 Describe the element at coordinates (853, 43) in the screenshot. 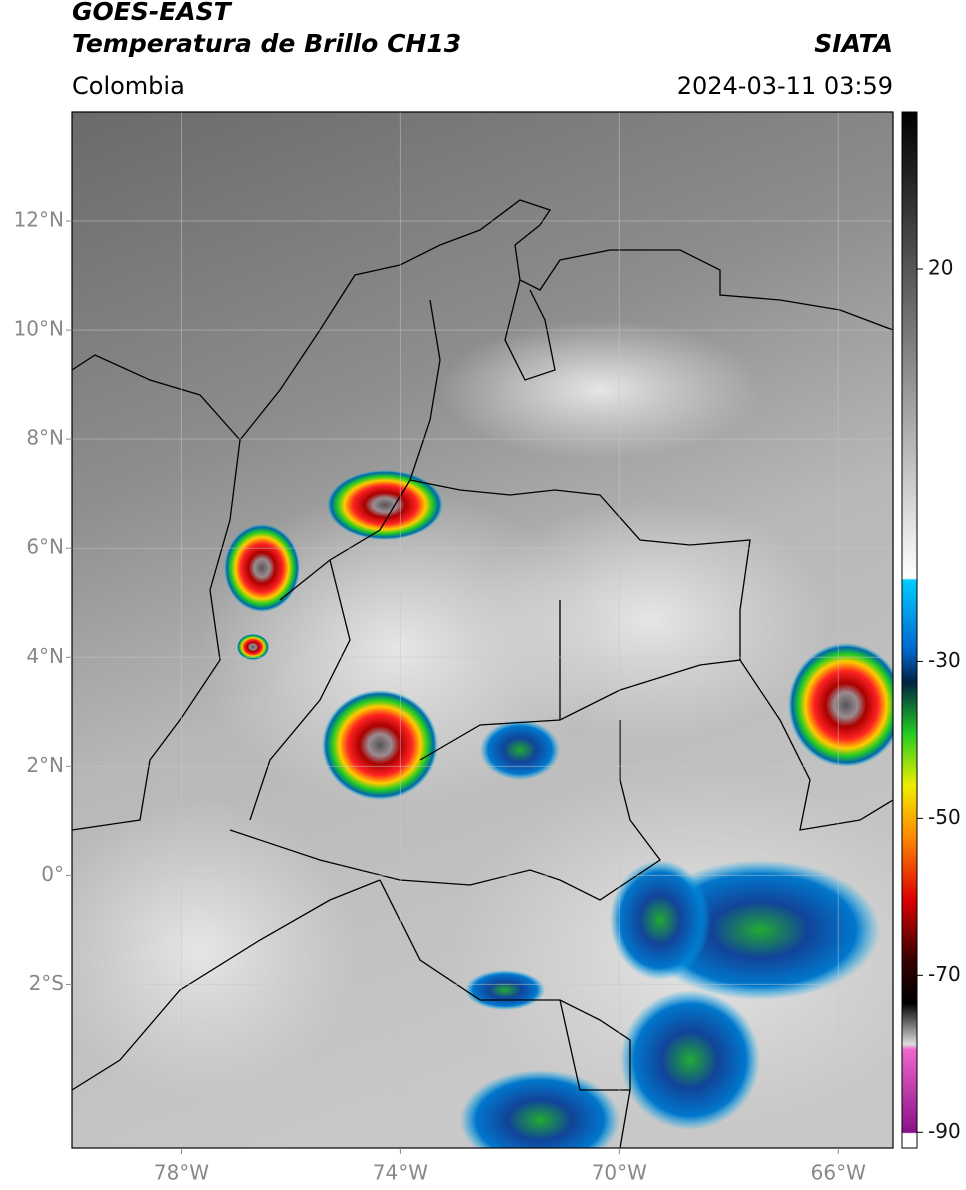

I see `source: SIATA` at that location.